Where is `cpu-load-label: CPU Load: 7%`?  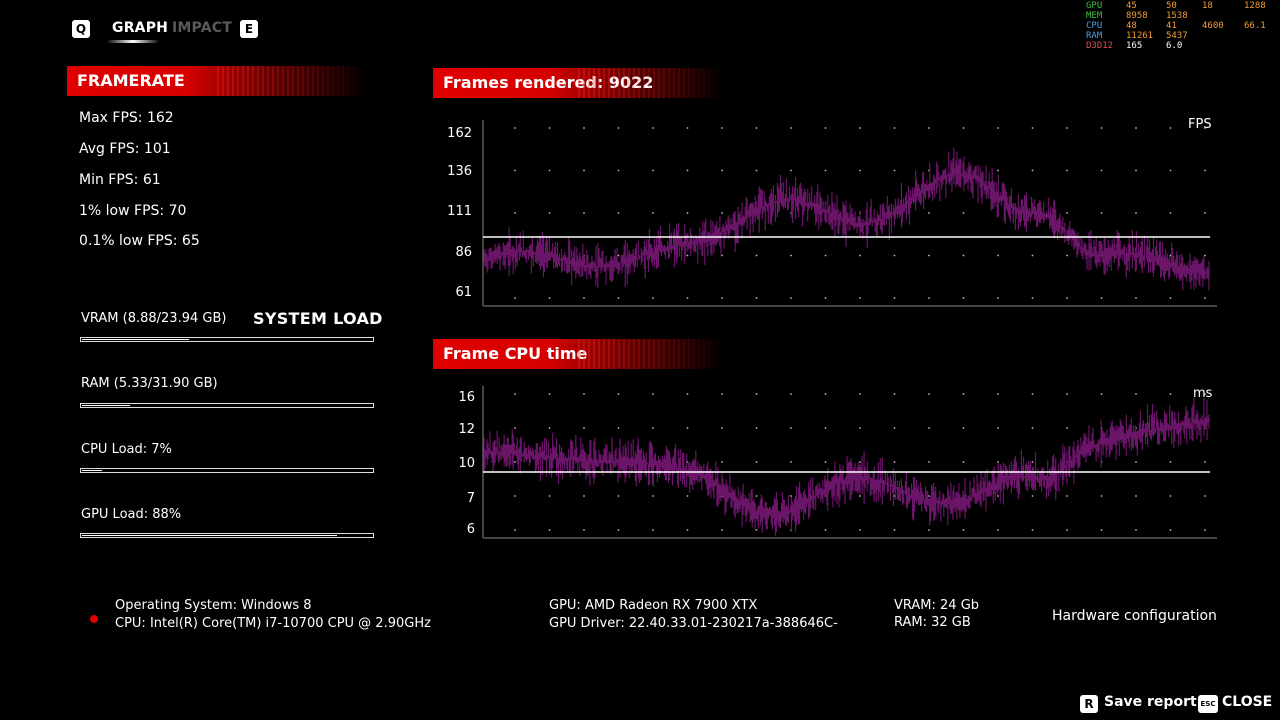 cpu-load-label: CPU Load: 7% is located at coordinates (126, 449).